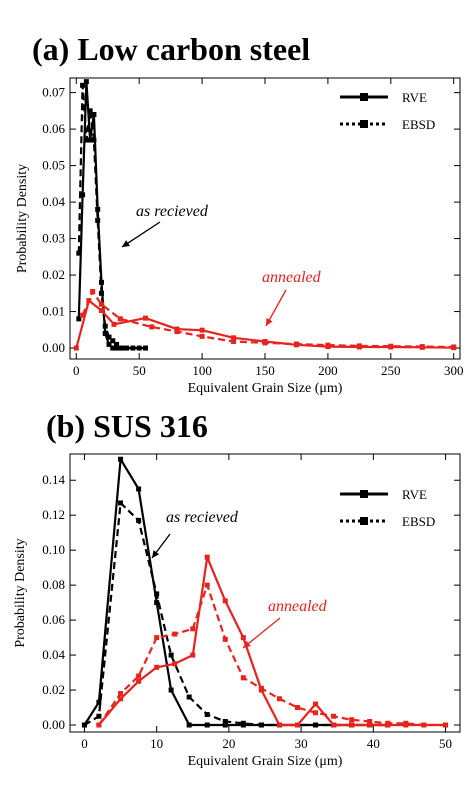 This screenshot has height=793, width=476. What do you see at coordinates (156, 743) in the screenshot?
I see `x-tick-label: 10` at bounding box center [156, 743].